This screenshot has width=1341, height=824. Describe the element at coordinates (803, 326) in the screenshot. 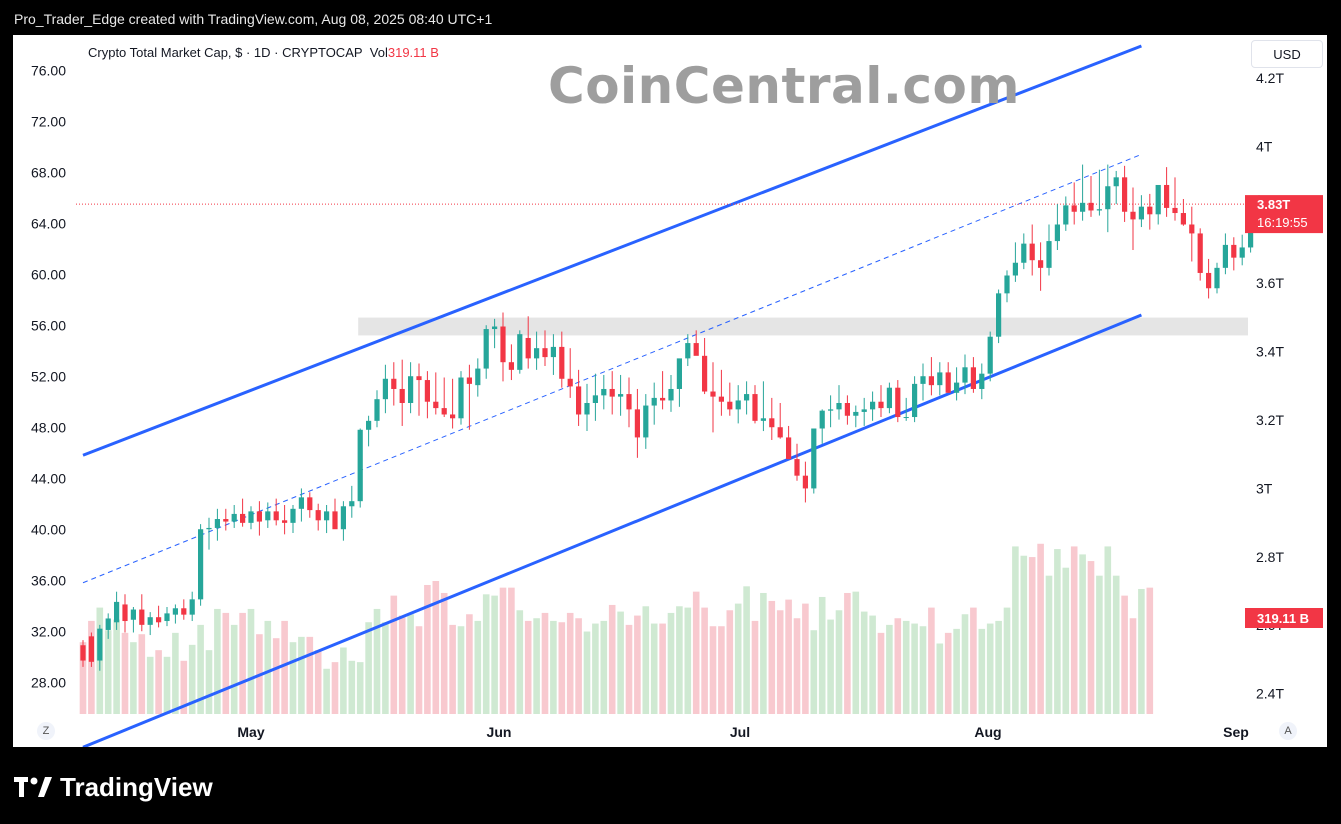

I see `resistance-zone` at that location.